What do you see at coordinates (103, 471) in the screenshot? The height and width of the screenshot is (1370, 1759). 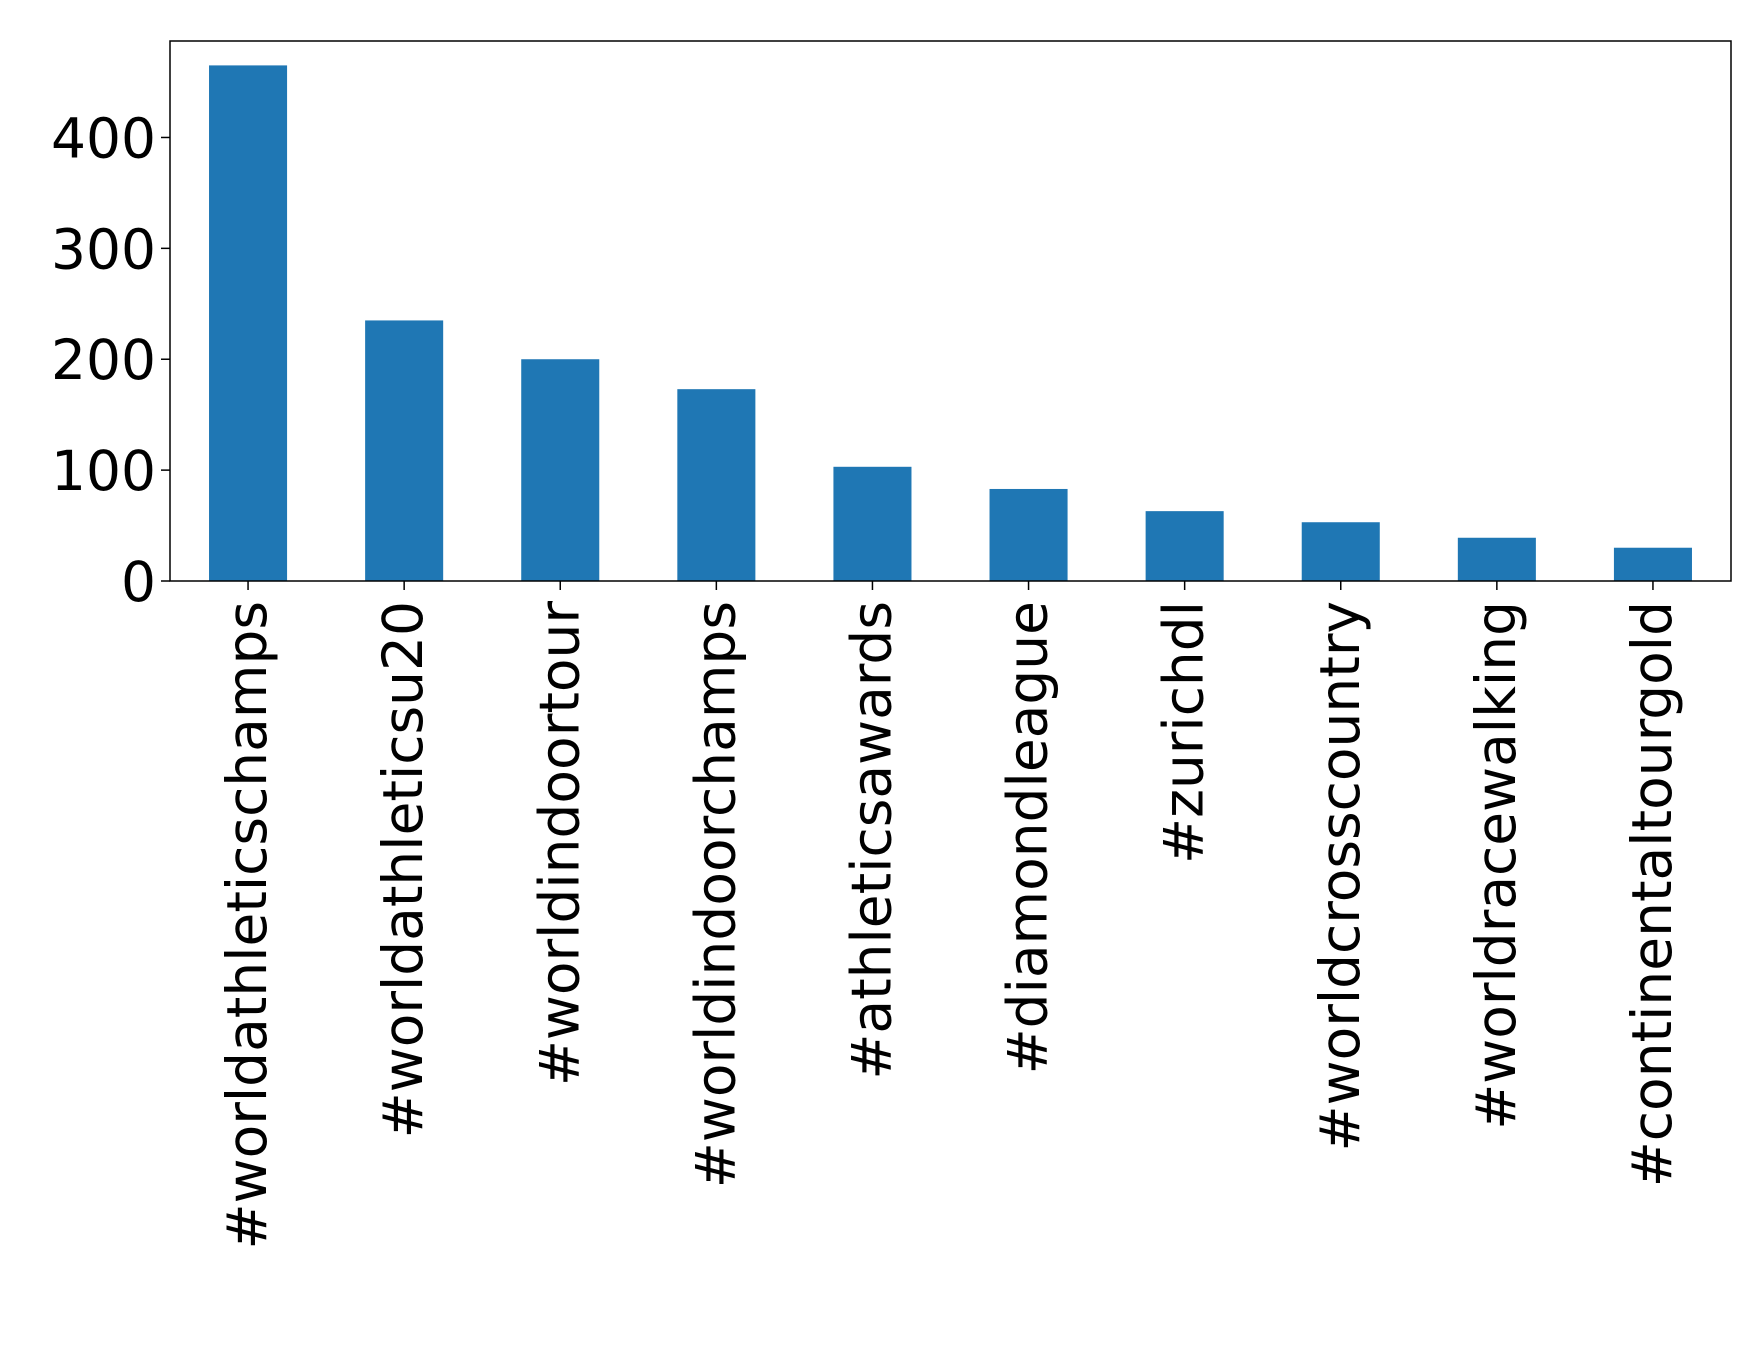 I see `y-tick-label-1: 100` at bounding box center [103, 471].